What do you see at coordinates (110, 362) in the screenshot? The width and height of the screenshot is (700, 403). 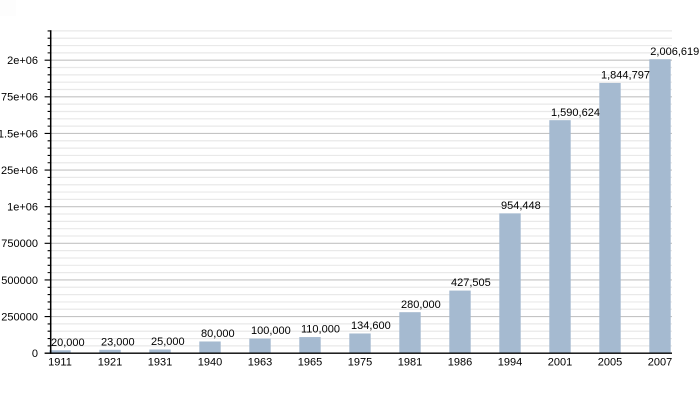 I see `svg-text: 1921` at bounding box center [110, 362].